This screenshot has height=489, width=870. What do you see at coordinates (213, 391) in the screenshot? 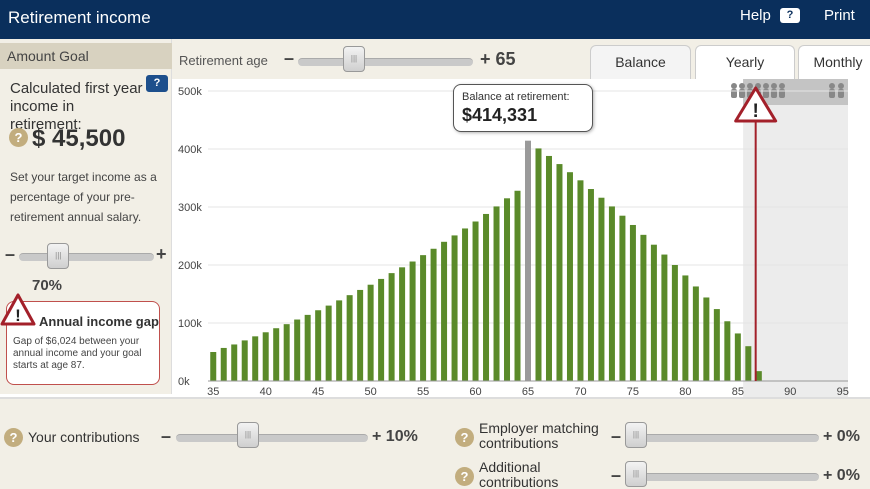
I see `x-tick-label: 35` at bounding box center [213, 391].